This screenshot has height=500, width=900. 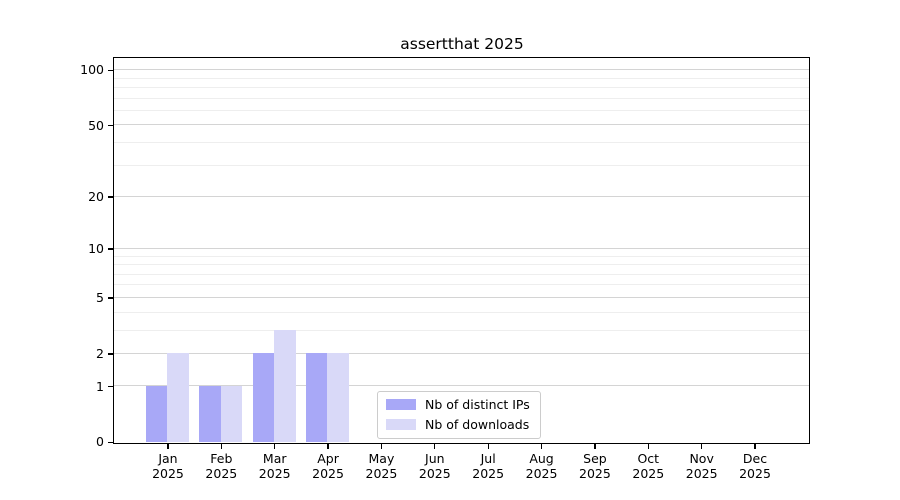 I want to click on x-tick-label: Feb 2025, so click(x=221, y=466).